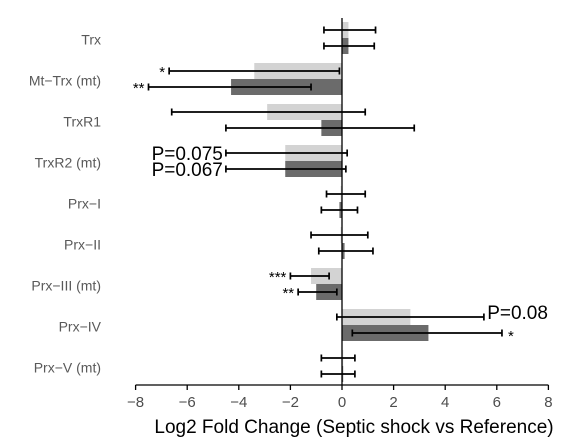 The image size is (571, 439). What do you see at coordinates (290, 402) in the screenshot?
I see `x-tick-label: −2` at bounding box center [290, 402].